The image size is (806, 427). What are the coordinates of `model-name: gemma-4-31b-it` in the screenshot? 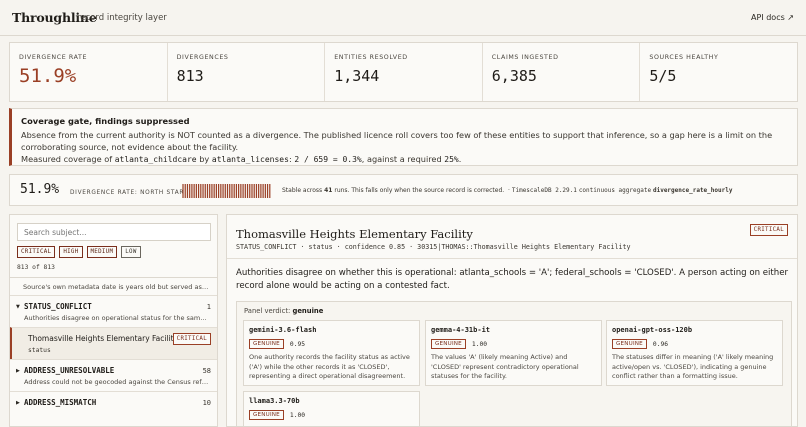 It's located at (461, 330).